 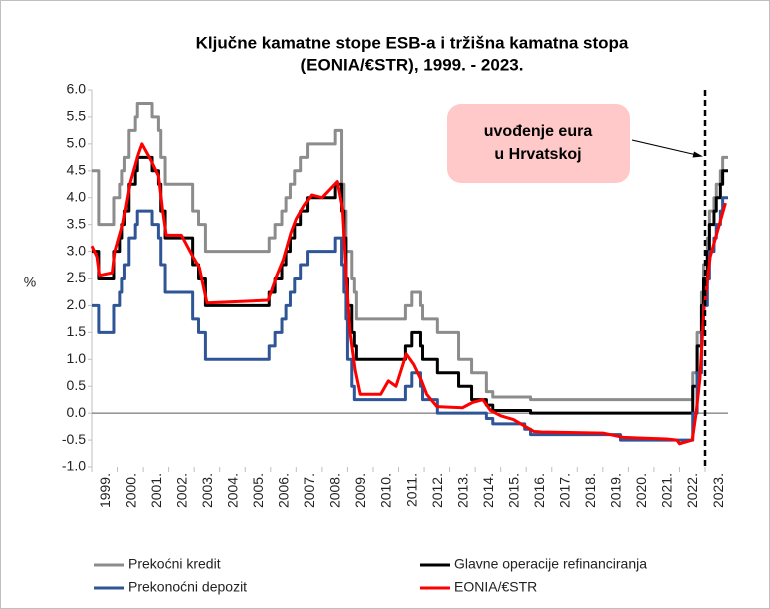 What do you see at coordinates (698, 154) in the screenshot?
I see `arrow-head` at bounding box center [698, 154].